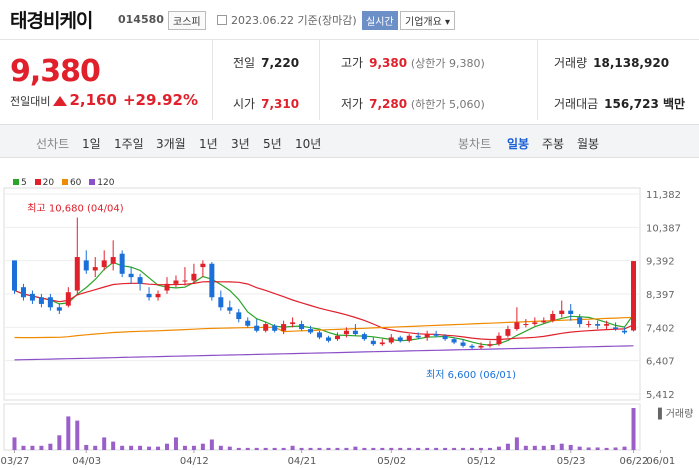 Image resolution: width=699 pixels, height=468 pixels. I want to click on stat-label: 저가, so click(352, 104).